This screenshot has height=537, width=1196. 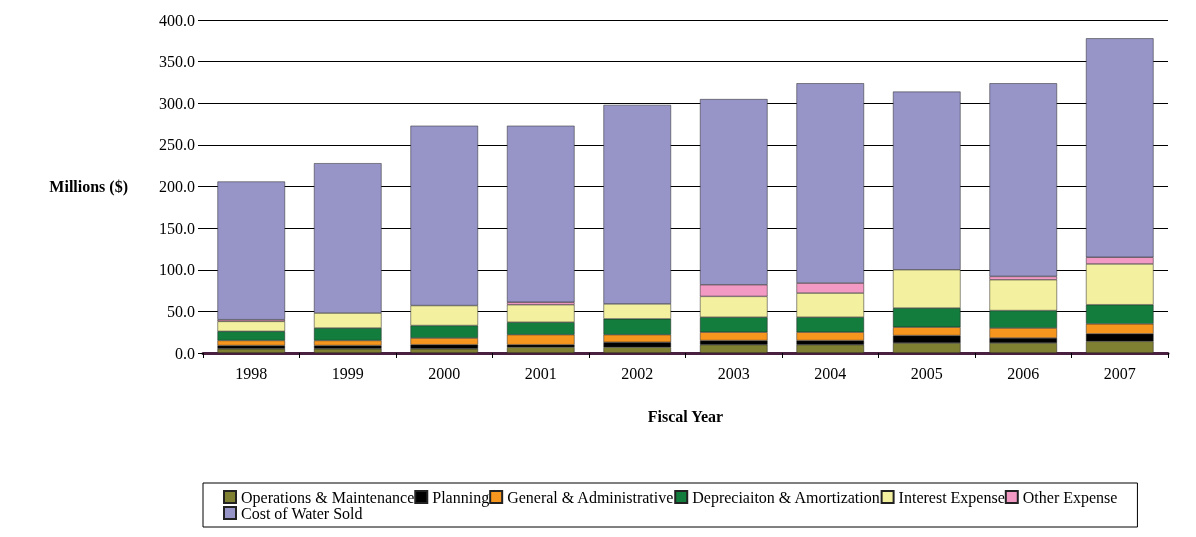 What do you see at coordinates (177, 20) in the screenshot?
I see `y-tick-label: 400.0` at bounding box center [177, 20].